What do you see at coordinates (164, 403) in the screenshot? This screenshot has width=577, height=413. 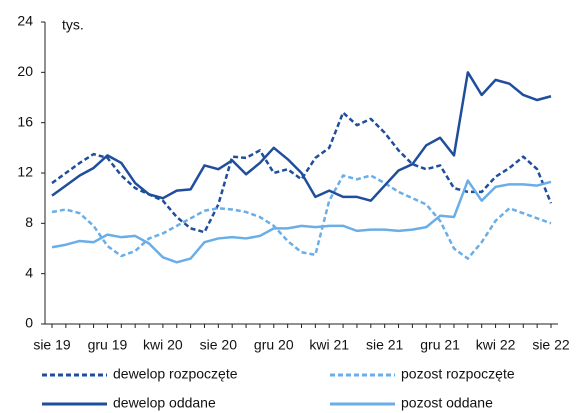 I see `legend-label: dewelop oddane` at bounding box center [164, 403].